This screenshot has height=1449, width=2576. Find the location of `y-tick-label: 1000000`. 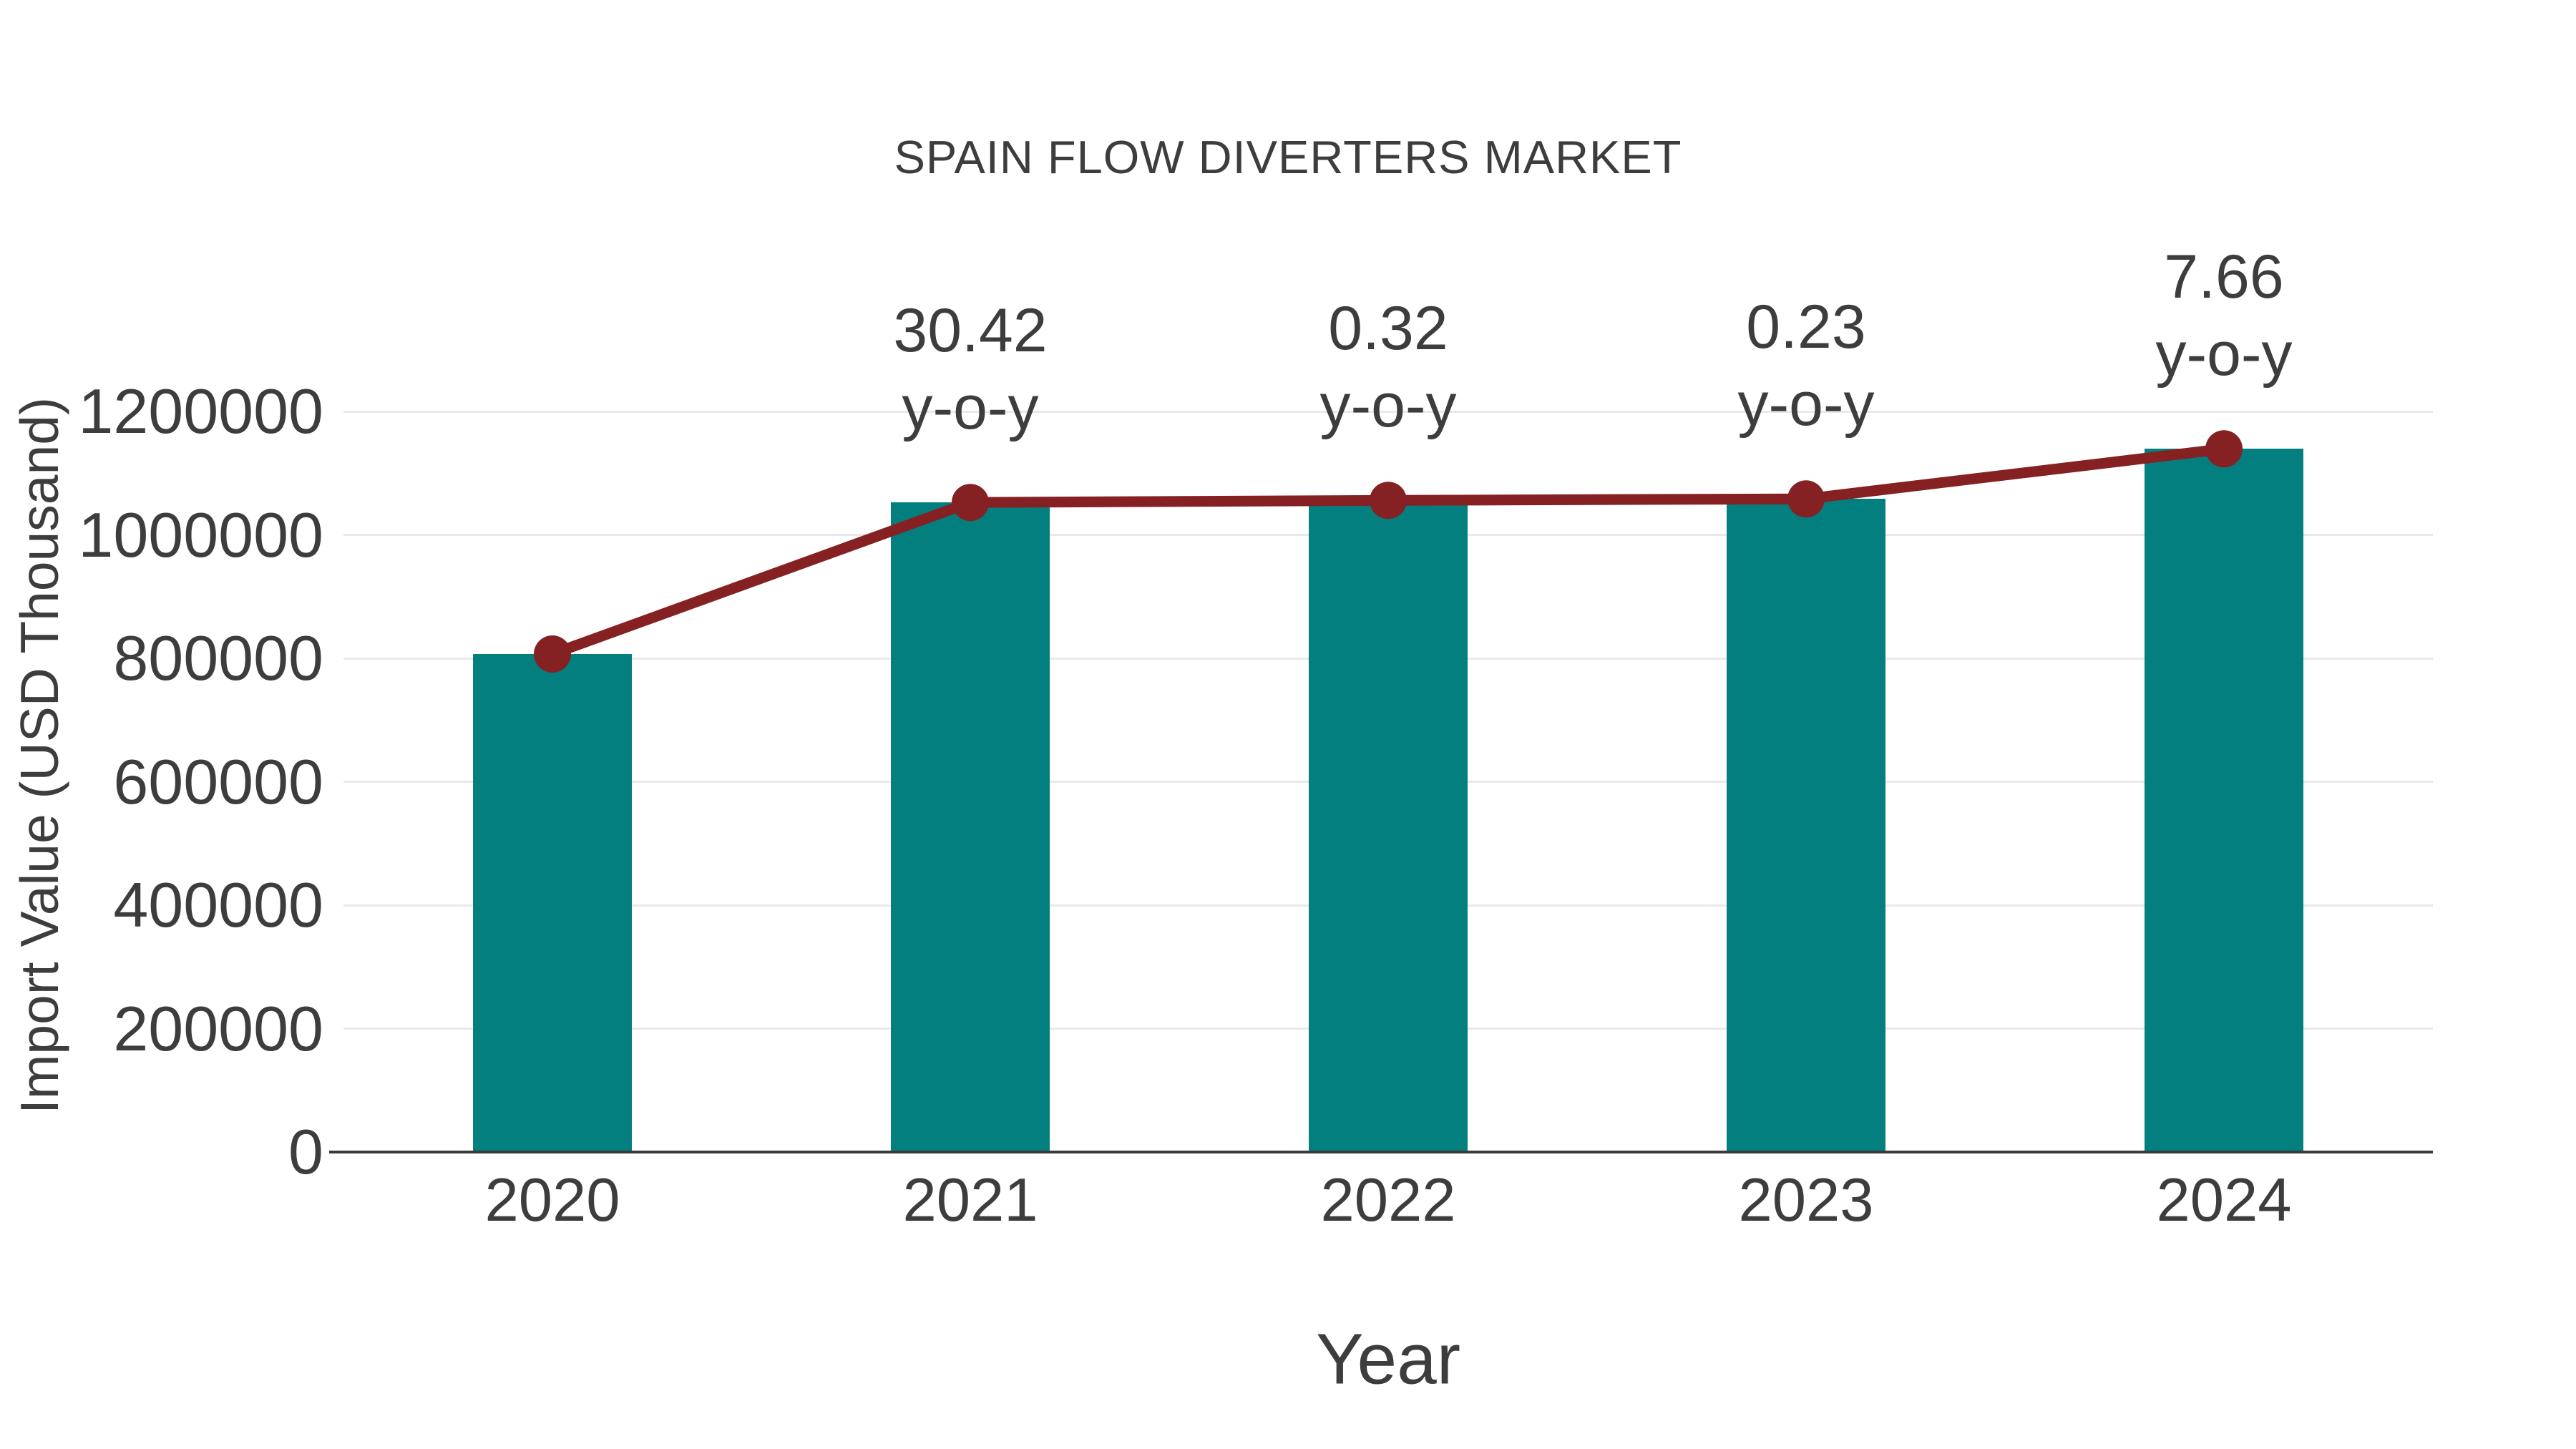

y-tick-label: 1000000 is located at coordinates (200, 534).